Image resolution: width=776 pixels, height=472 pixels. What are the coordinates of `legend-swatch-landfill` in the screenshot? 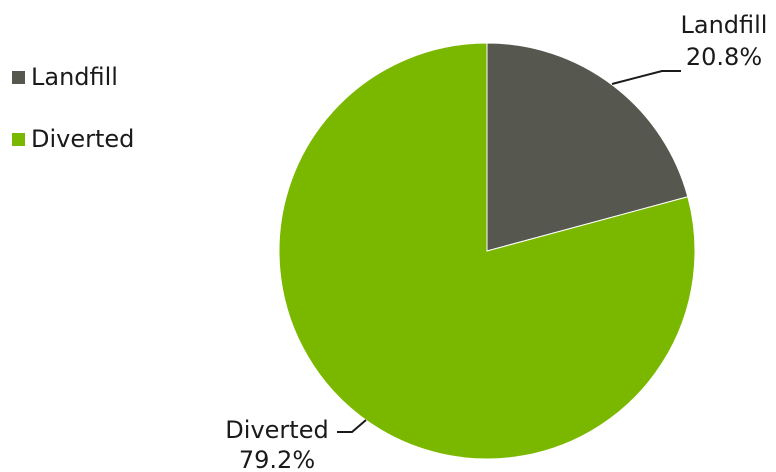 It's located at (18, 77).